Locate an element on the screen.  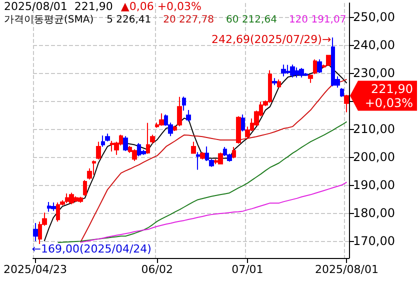
x-tick-label: 2025/08/01 is located at coordinates (346, 269).